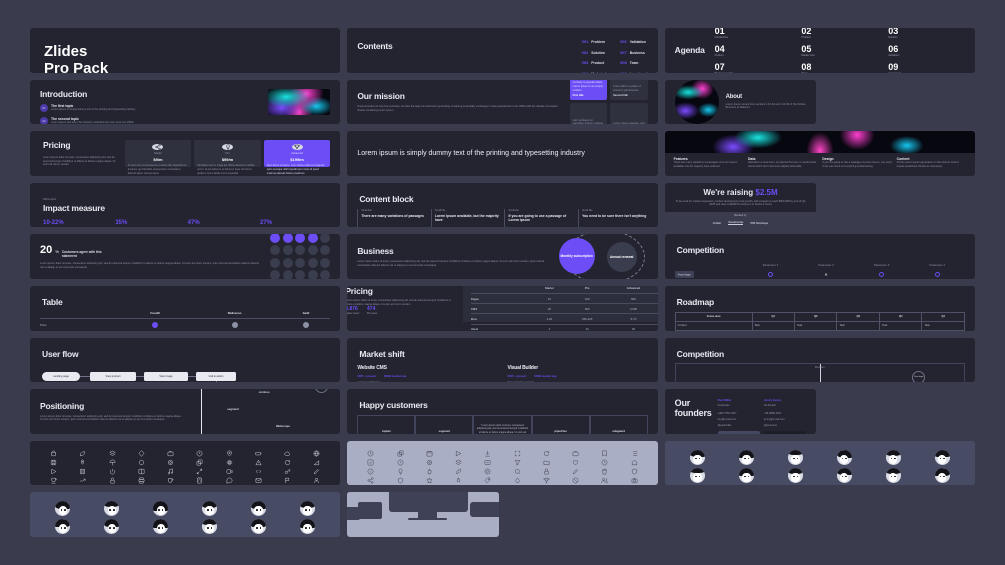 The image size is (1005, 565). I want to click on globe-icon, so click(316, 453).